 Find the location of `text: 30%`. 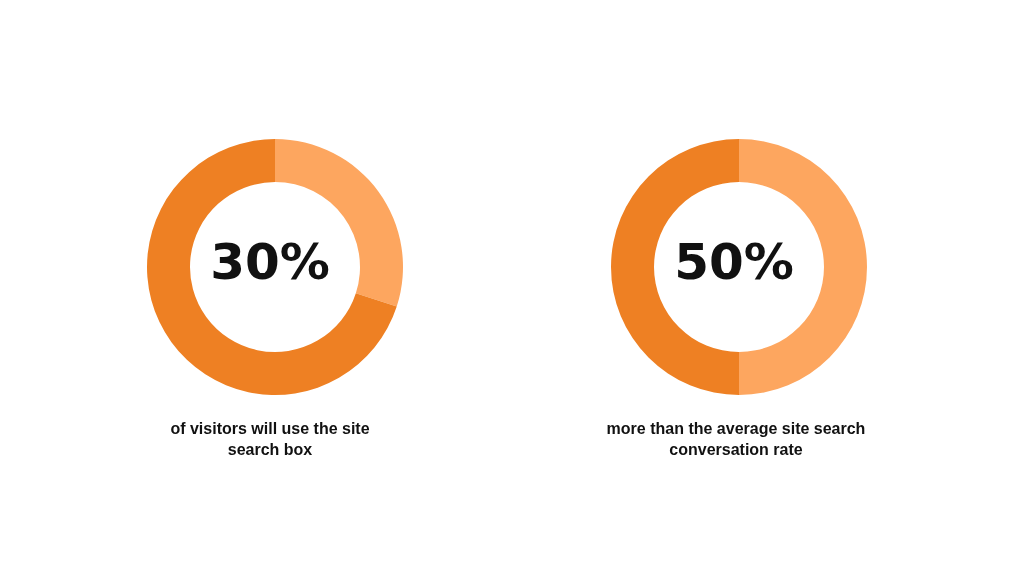

text: 30% is located at coordinates (270, 262).